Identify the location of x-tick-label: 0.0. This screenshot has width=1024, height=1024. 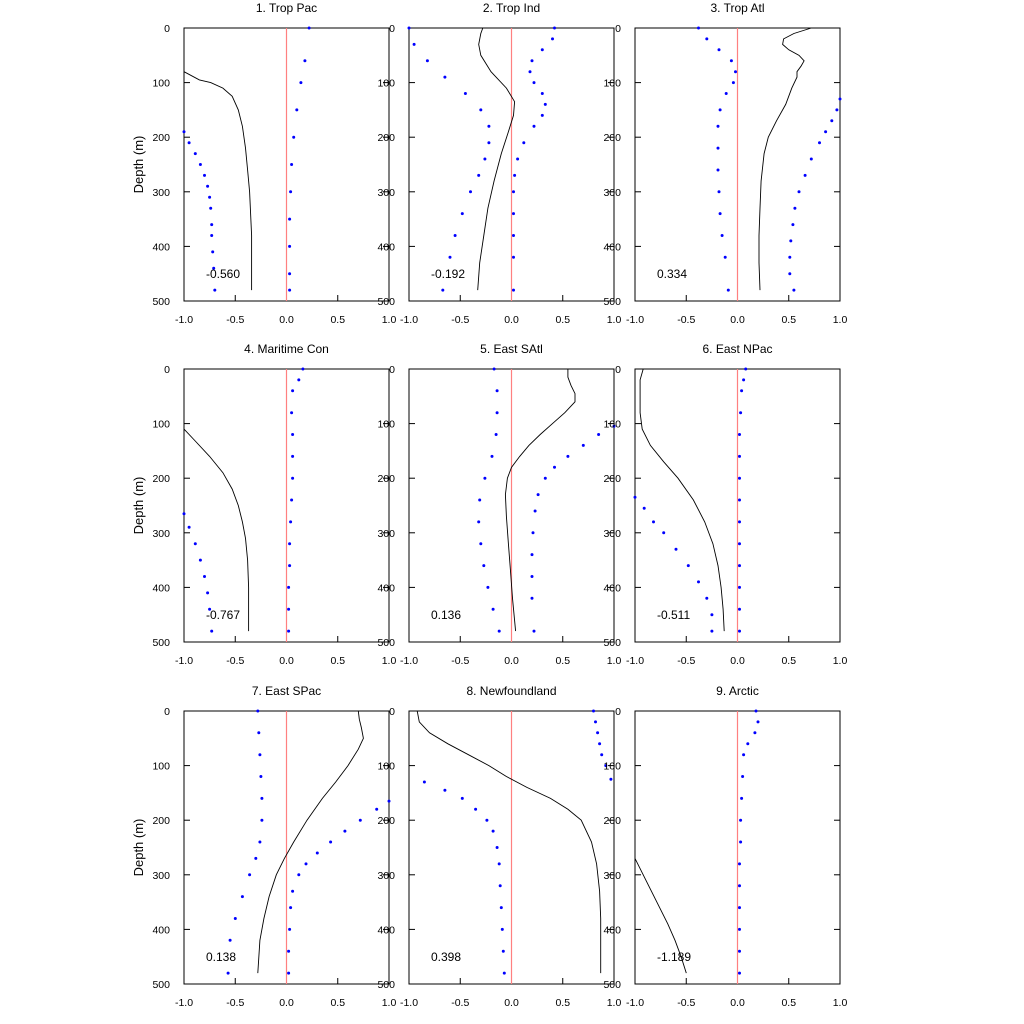
(286, 1003).